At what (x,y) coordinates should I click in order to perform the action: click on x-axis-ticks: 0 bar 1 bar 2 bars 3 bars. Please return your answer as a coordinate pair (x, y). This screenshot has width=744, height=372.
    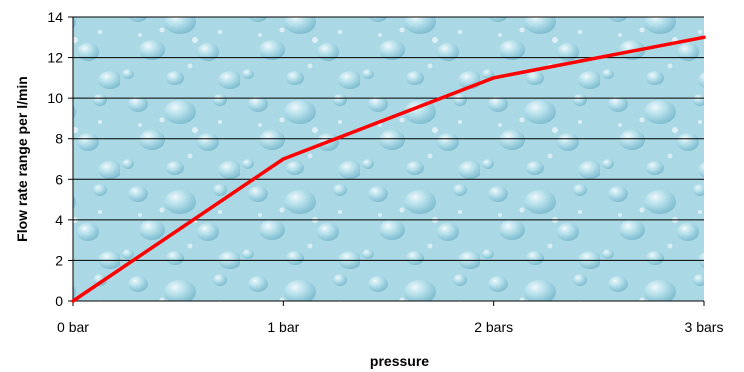
    Looking at the image, I should click on (390, 318).